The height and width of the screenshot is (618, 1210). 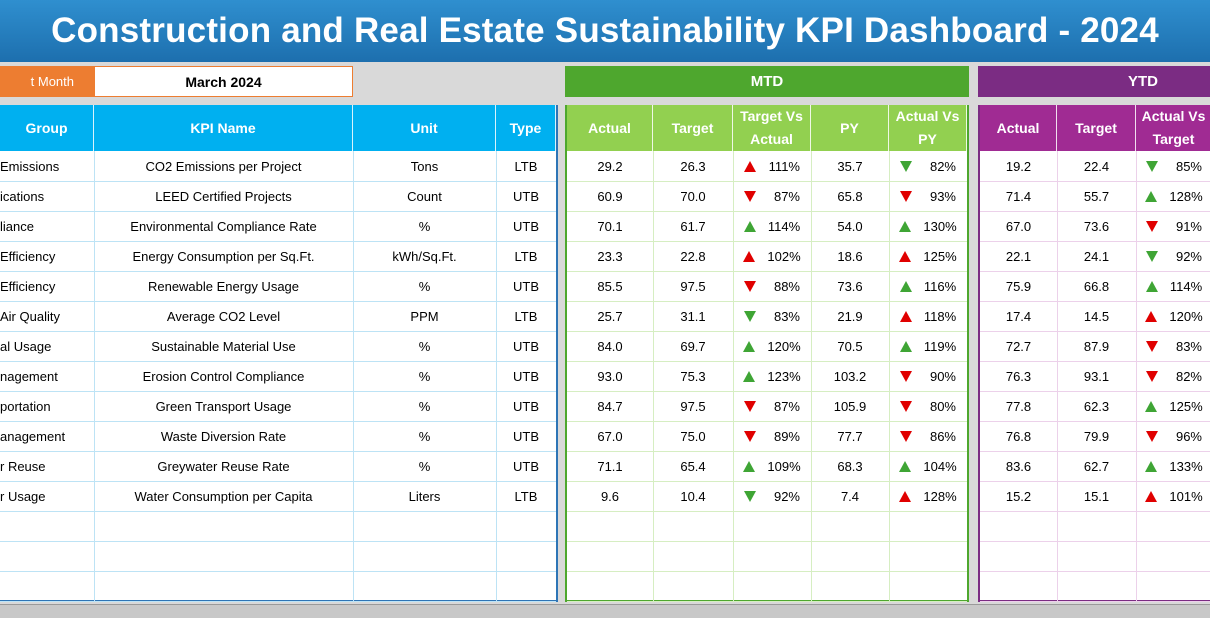 I want to click on kpi-name-cell: Greywater Reuse Rate, so click(x=223, y=466).